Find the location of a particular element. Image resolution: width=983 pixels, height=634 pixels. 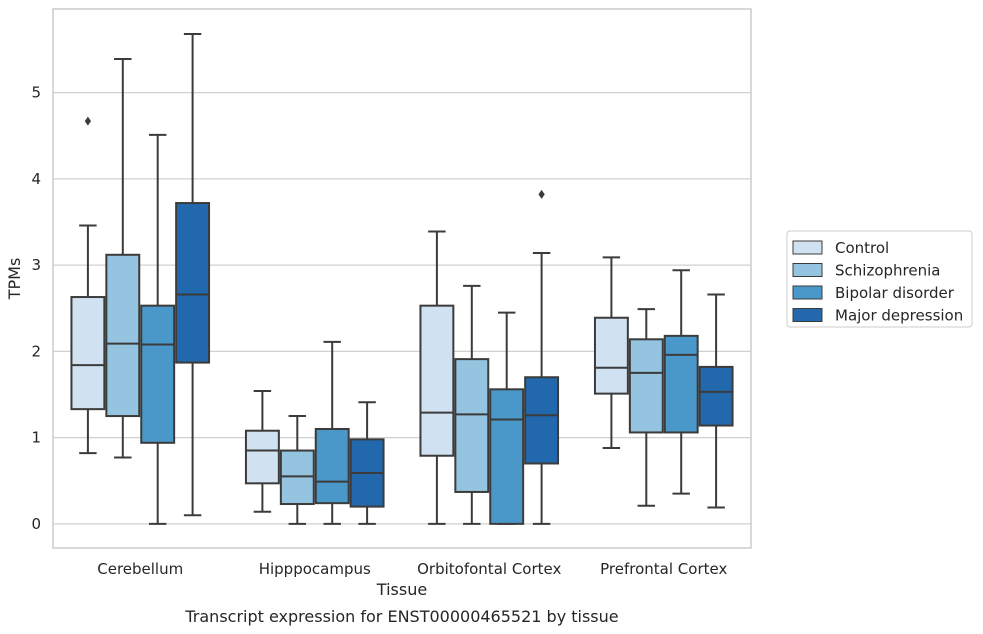

x-tick-label: Prefrontal Cortex is located at coordinates (663, 569).